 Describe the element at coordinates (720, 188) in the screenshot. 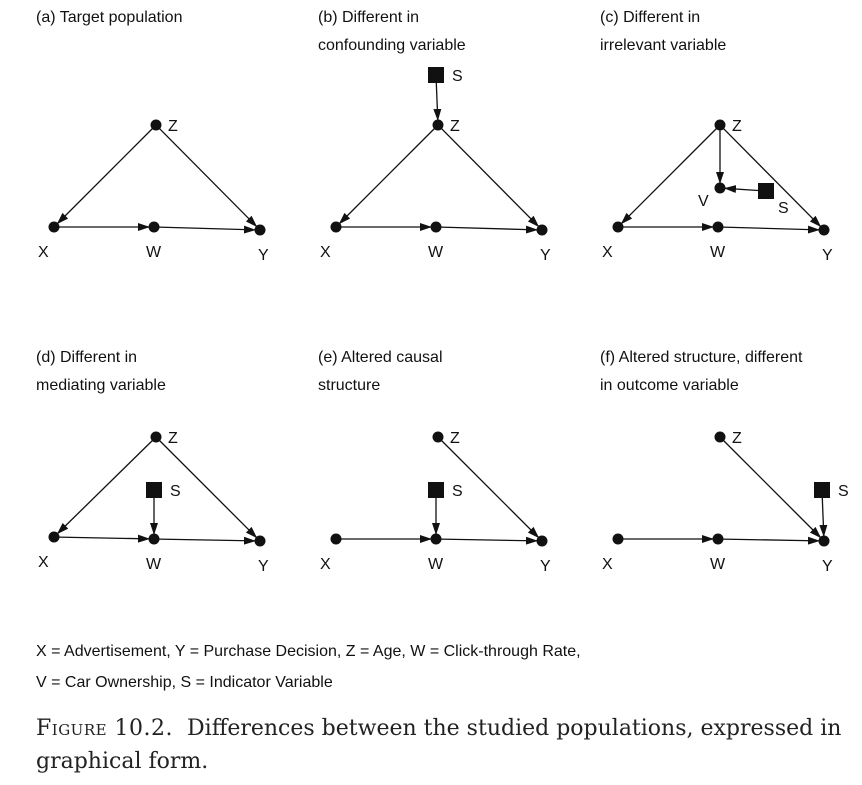

I see `node-v` at that location.